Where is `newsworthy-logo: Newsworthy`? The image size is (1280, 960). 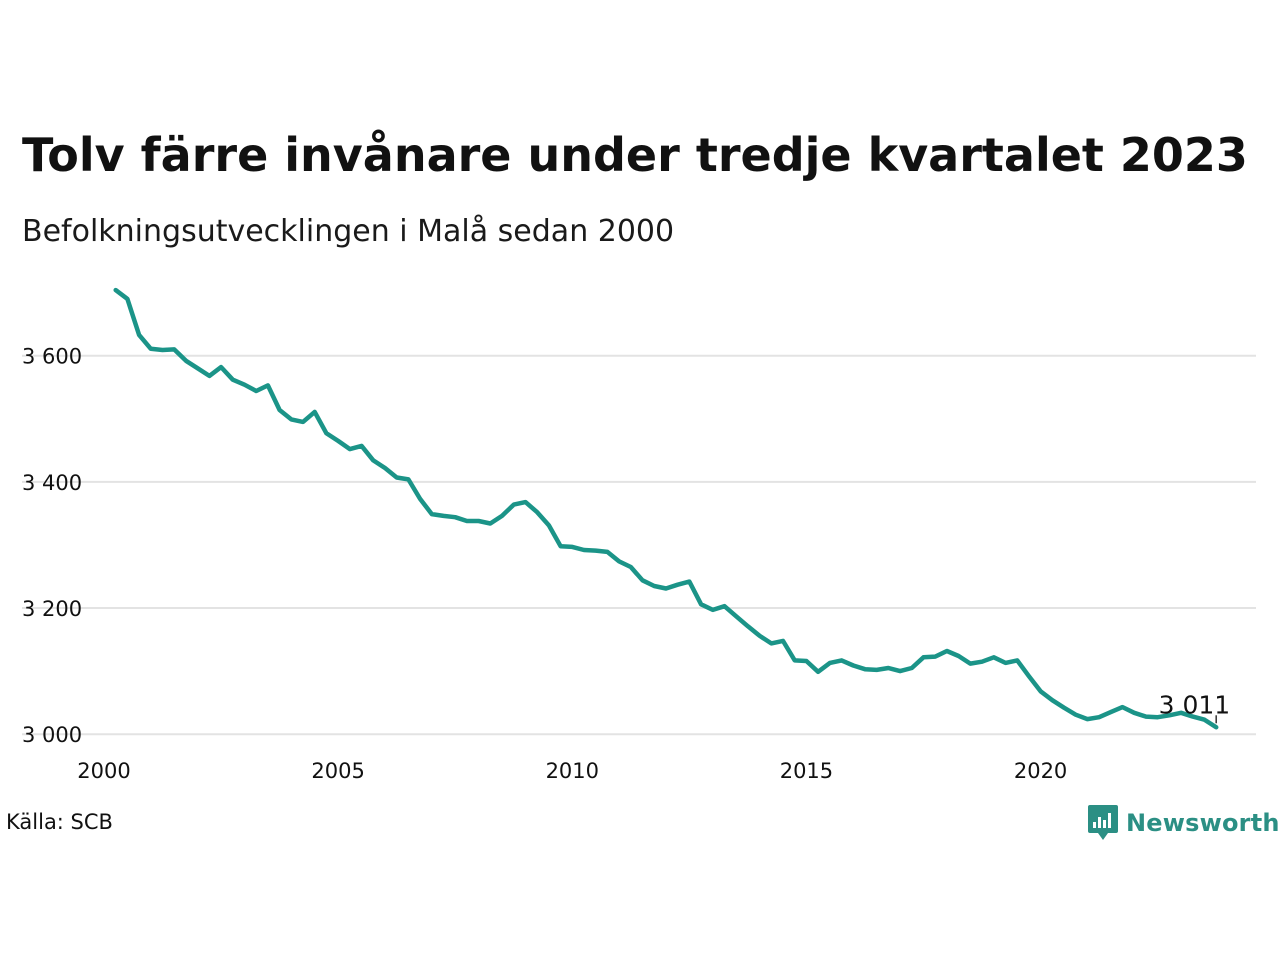 newsworthy-logo: Newsworthy is located at coordinates (1184, 823).